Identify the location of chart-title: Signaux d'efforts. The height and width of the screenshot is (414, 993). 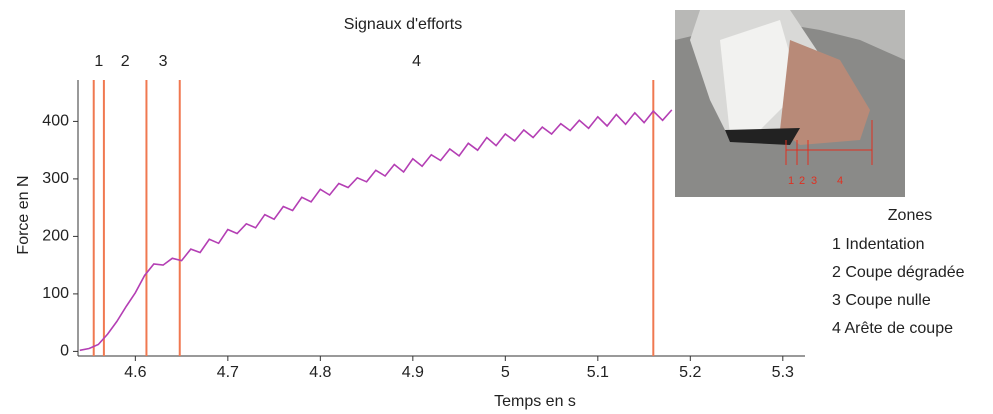
(403, 24).